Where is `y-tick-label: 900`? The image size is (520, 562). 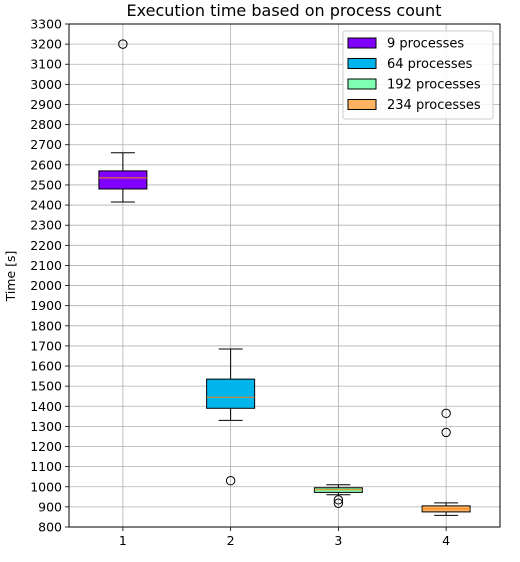 y-tick-label: 900 is located at coordinates (50, 506).